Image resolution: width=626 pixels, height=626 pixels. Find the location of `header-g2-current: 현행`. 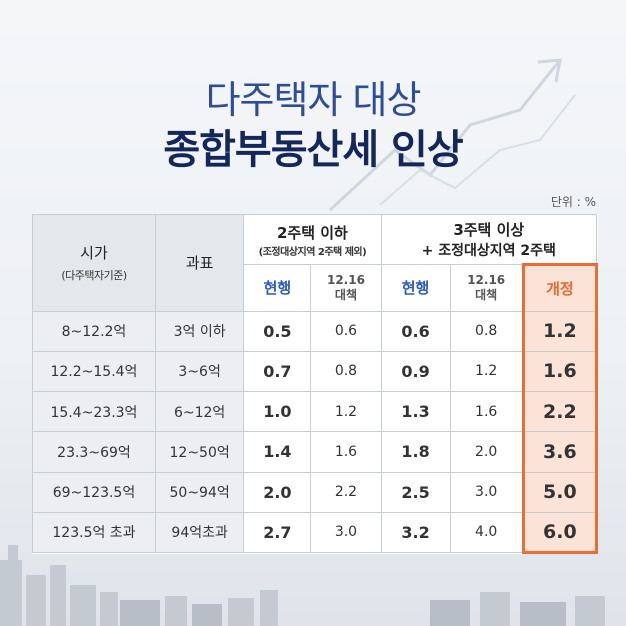

header-g2-current: 현행 is located at coordinates (415, 288).